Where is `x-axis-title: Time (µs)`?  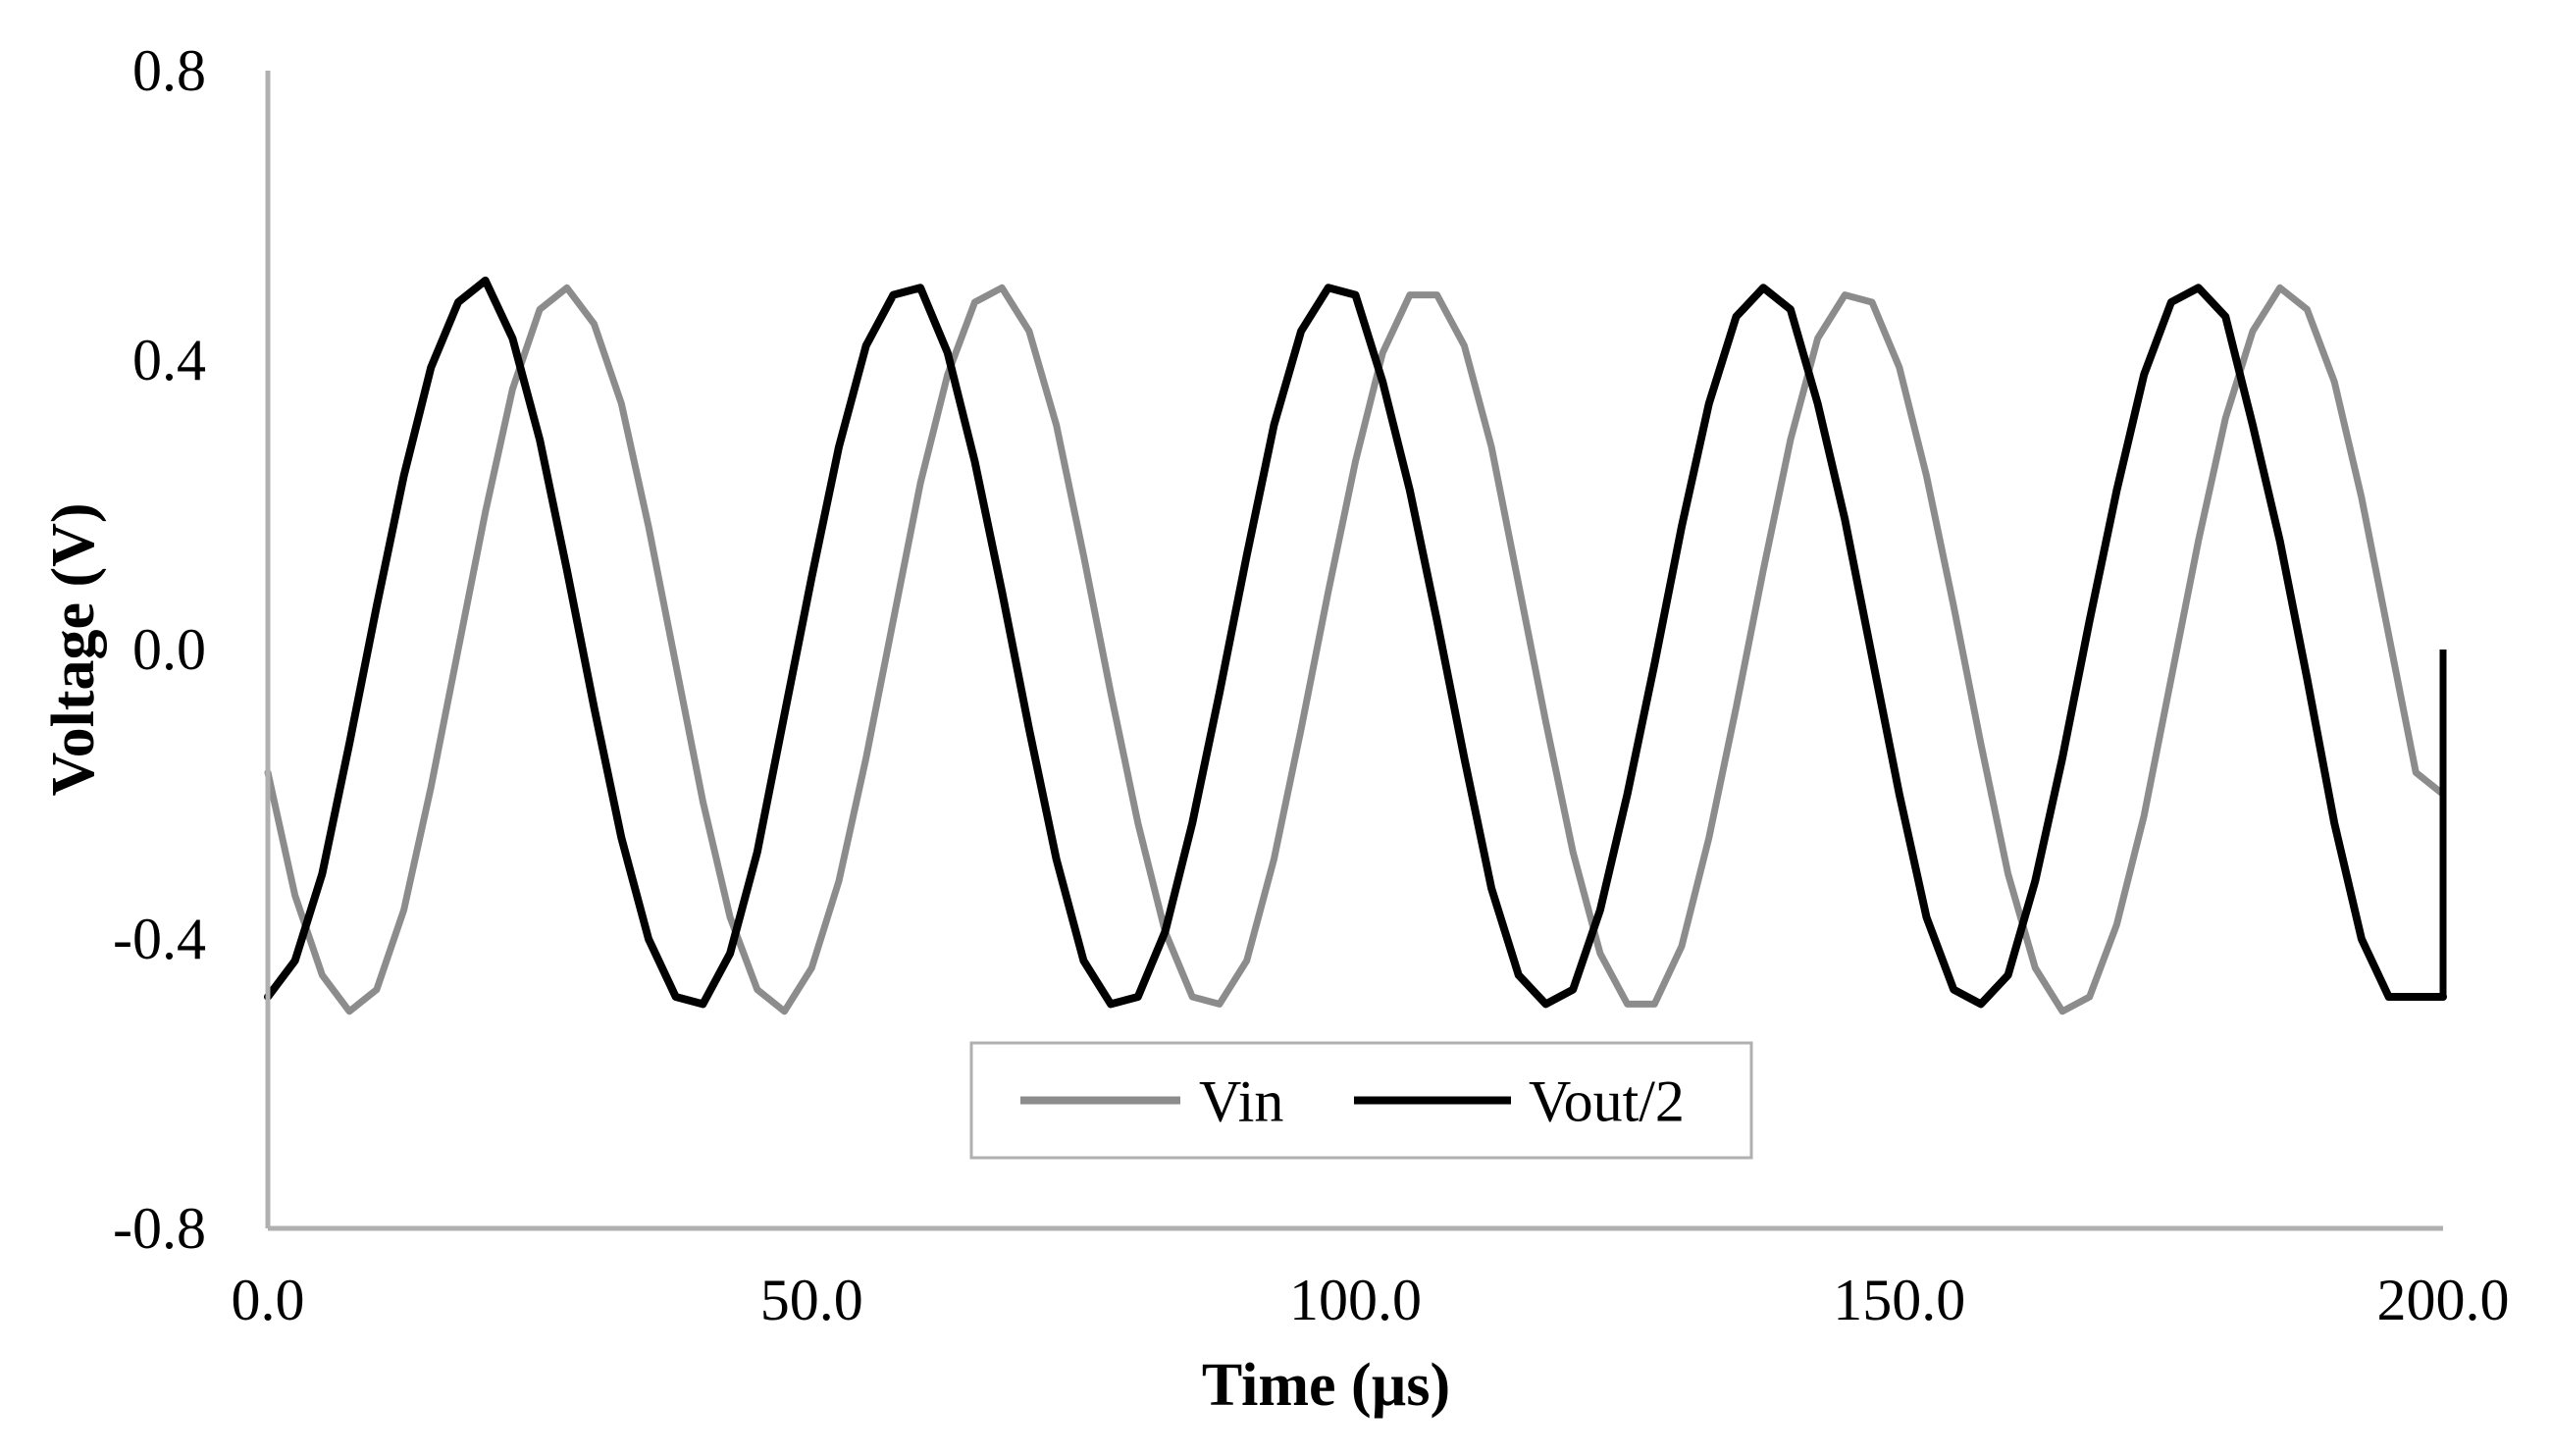
x-axis-title: Time (µs) is located at coordinates (1326, 1385).